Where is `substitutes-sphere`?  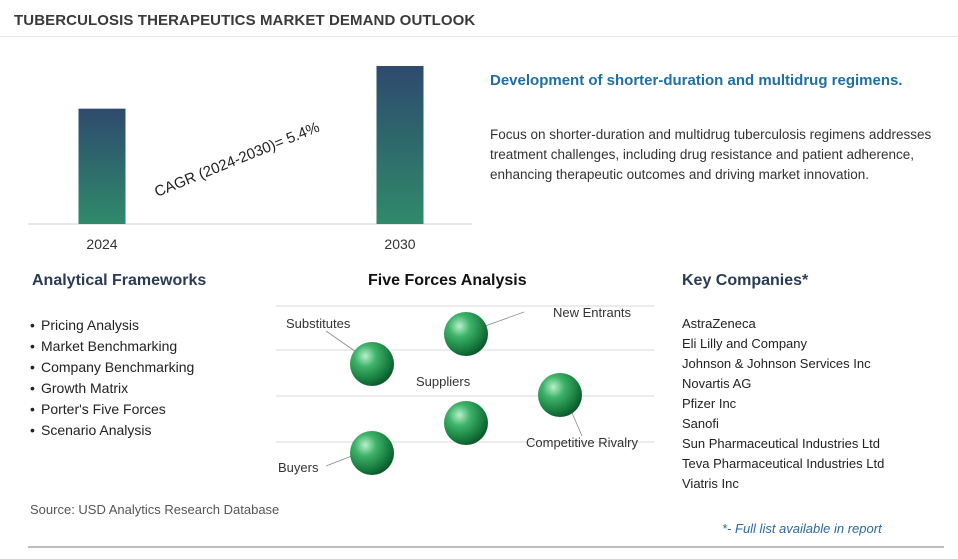
substitutes-sphere is located at coordinates (372, 364).